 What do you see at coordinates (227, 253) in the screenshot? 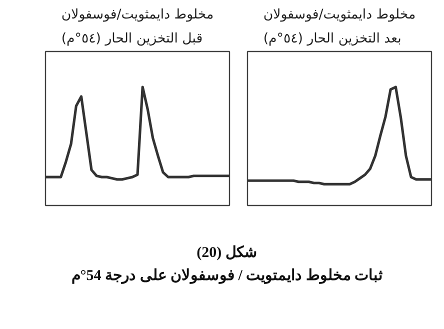
I see `text: شكل (20)` at bounding box center [227, 253].